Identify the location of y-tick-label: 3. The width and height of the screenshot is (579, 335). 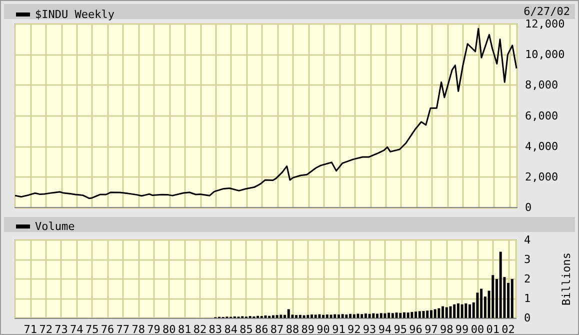
(527, 259).